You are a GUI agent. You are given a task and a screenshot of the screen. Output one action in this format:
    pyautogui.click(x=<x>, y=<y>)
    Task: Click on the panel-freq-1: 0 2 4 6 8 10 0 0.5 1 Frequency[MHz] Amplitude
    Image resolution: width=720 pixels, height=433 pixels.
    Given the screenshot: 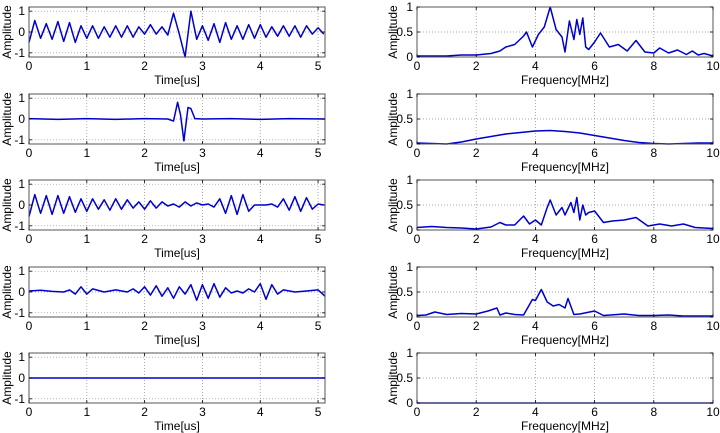 What is the action you would take?
    pyautogui.click(x=553, y=43)
    